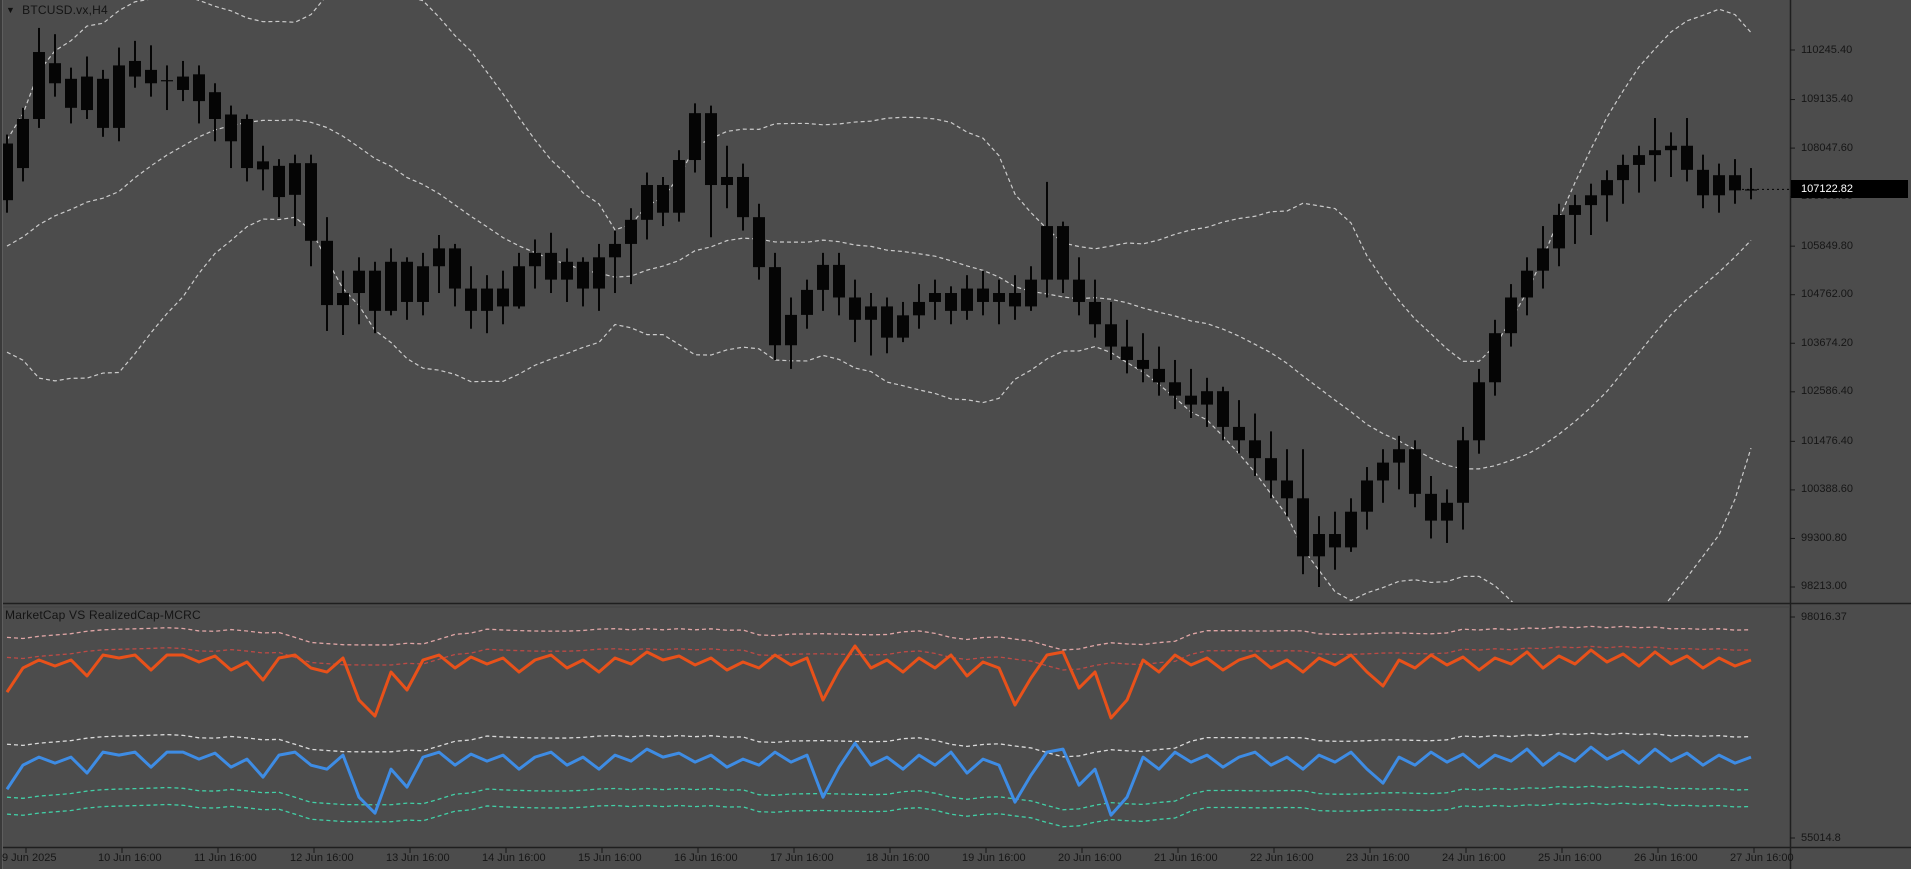 The width and height of the screenshot is (1911, 869). Describe the element at coordinates (1827, 342) in the screenshot. I see `price-axis-label: 103674.20` at that location.